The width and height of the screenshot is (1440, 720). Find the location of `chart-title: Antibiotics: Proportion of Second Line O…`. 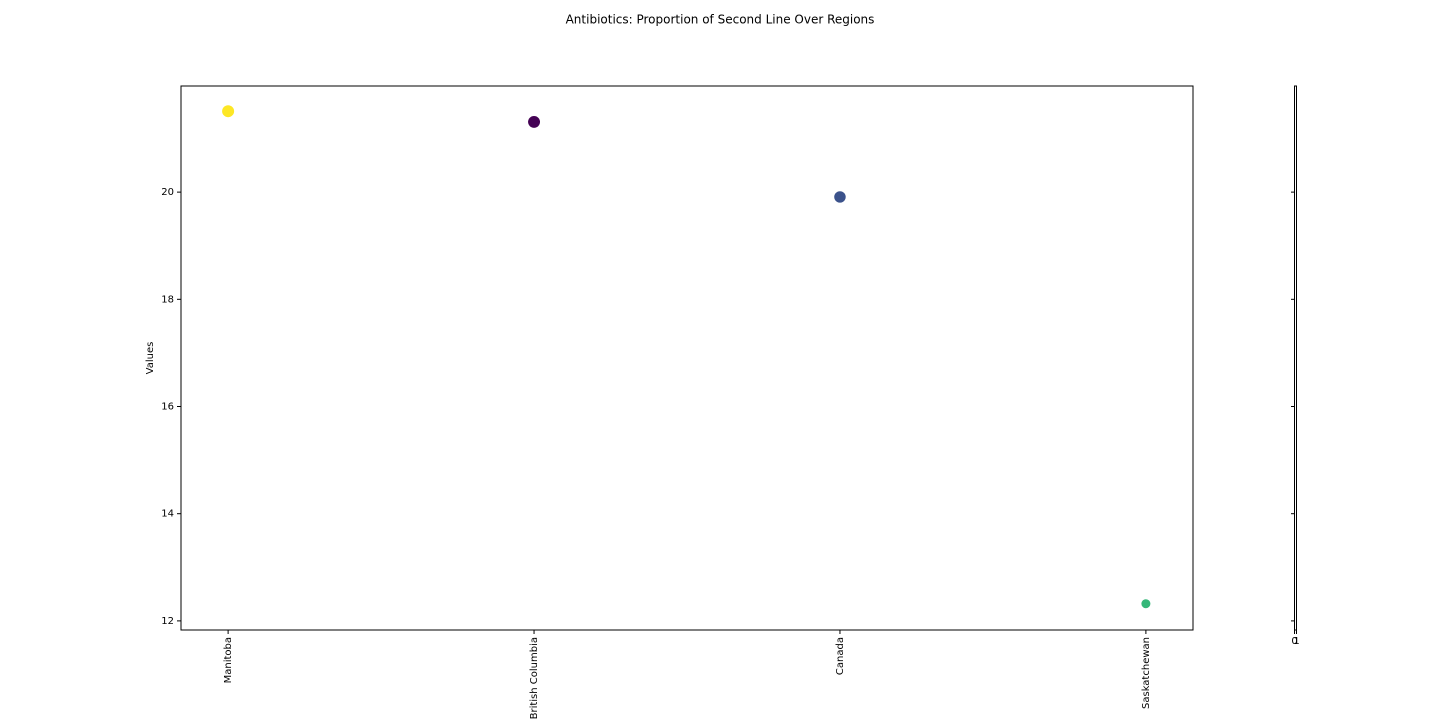

chart-title: Antibiotics: Proportion of Second Line O… is located at coordinates (720, 20).